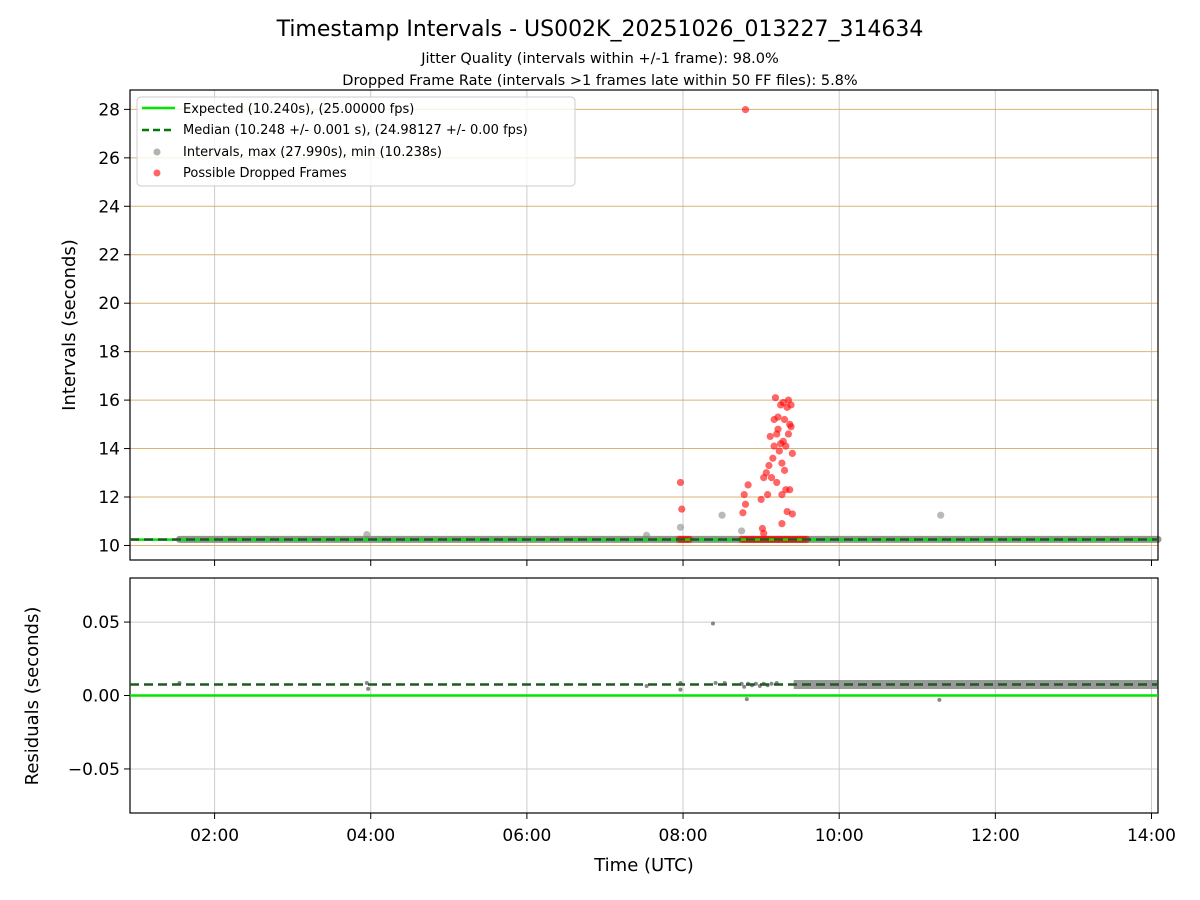 The image size is (1200, 900). I want to click on intervals-y-tick-label: 10, so click(109, 546).